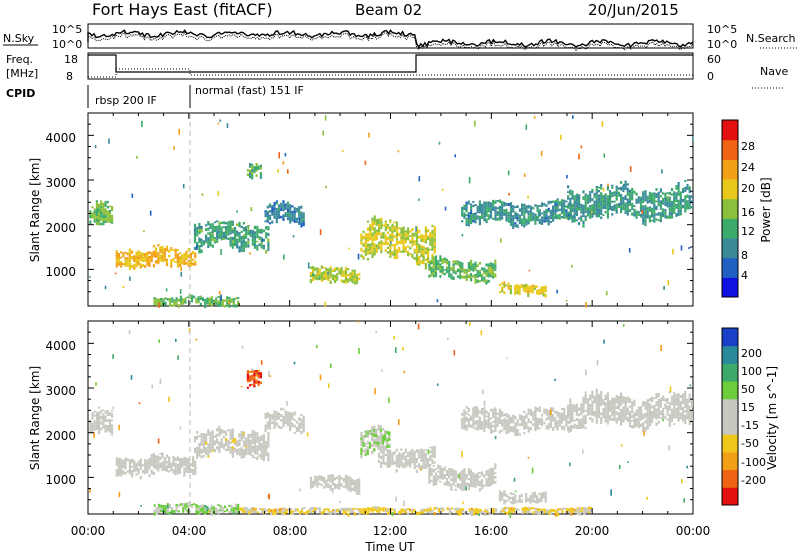  What do you see at coordinates (182, 9) in the screenshot?
I see `site-title: Fort Hays East (fitACF)` at bounding box center [182, 9].